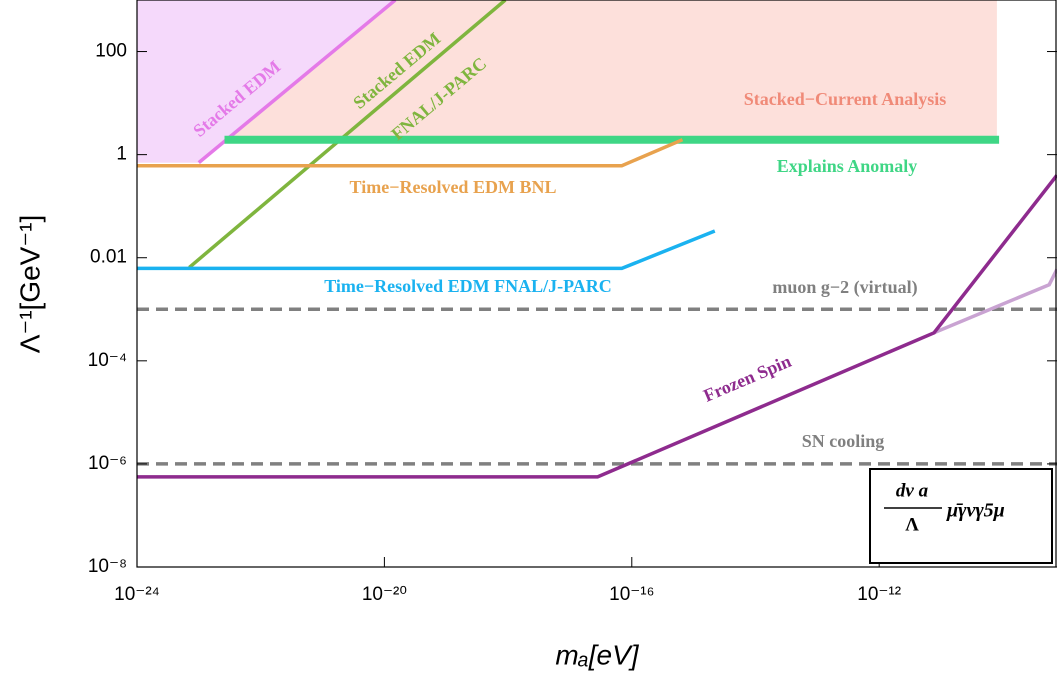  I want to click on series-label: muon g−2 (virtual), so click(844, 287).